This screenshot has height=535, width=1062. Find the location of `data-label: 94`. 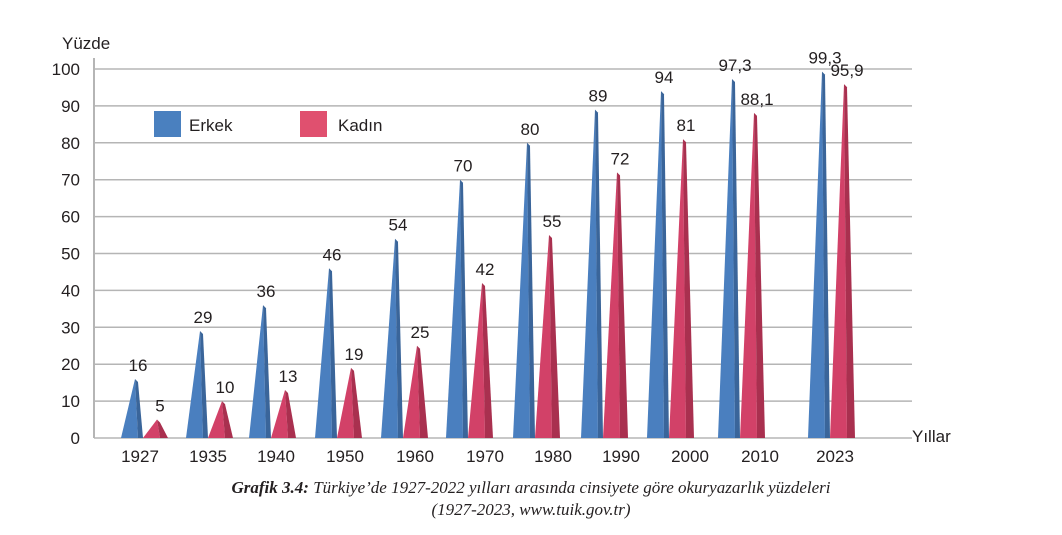

data-label: 94 is located at coordinates (664, 77).